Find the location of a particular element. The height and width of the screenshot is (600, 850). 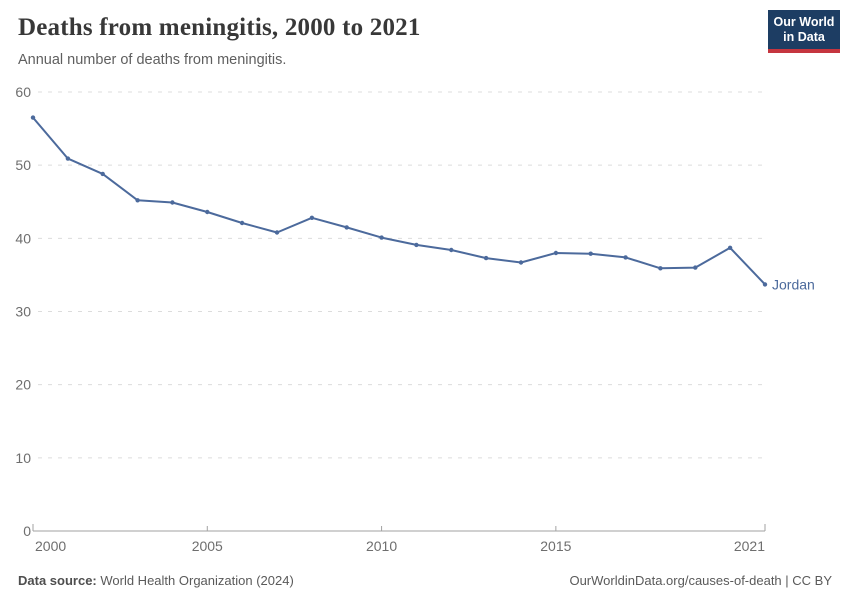

y-tick-label: 60 is located at coordinates (23, 92).